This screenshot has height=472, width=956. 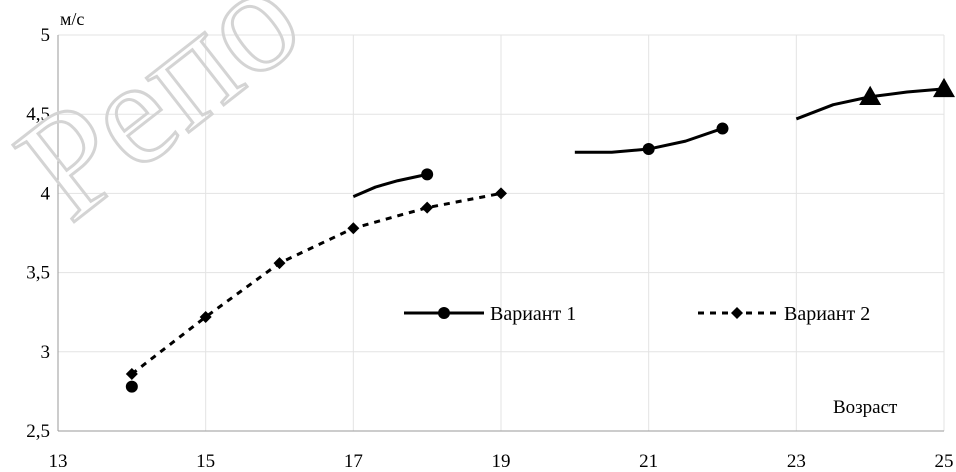 I want to click on legend: Вариант 1 Вариант 2, so click(x=637, y=314).